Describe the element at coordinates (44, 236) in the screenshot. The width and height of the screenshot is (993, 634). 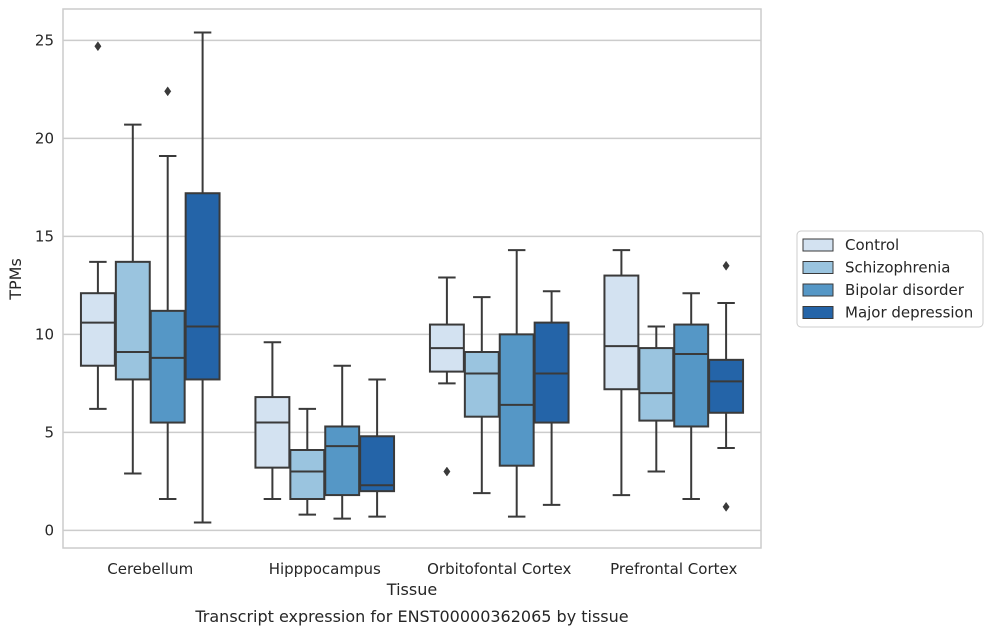
I see `y-tick-label: 15` at that location.